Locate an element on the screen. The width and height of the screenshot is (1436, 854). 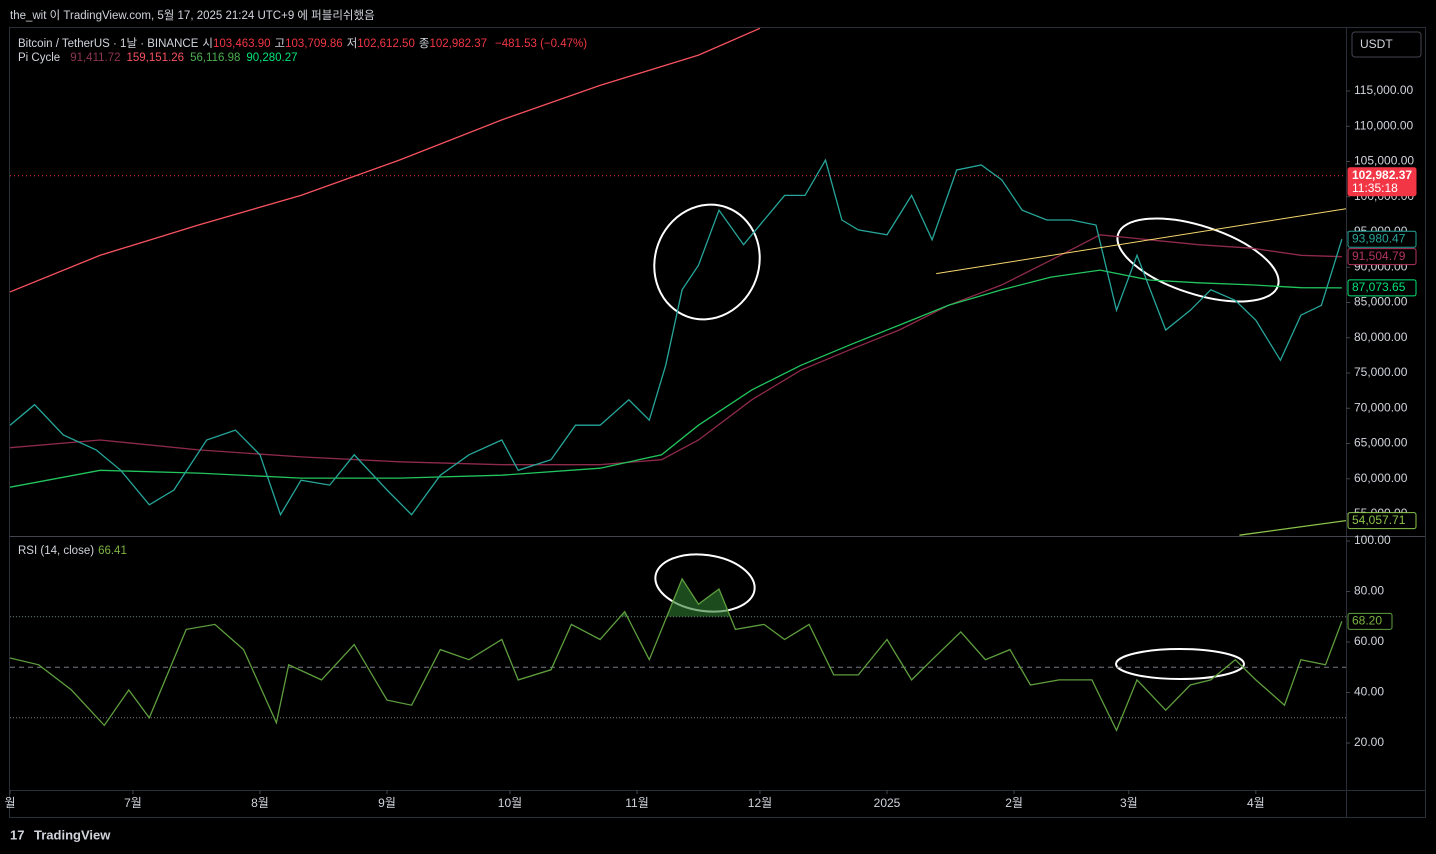
x-tick-label: 7월 is located at coordinates (133, 803).